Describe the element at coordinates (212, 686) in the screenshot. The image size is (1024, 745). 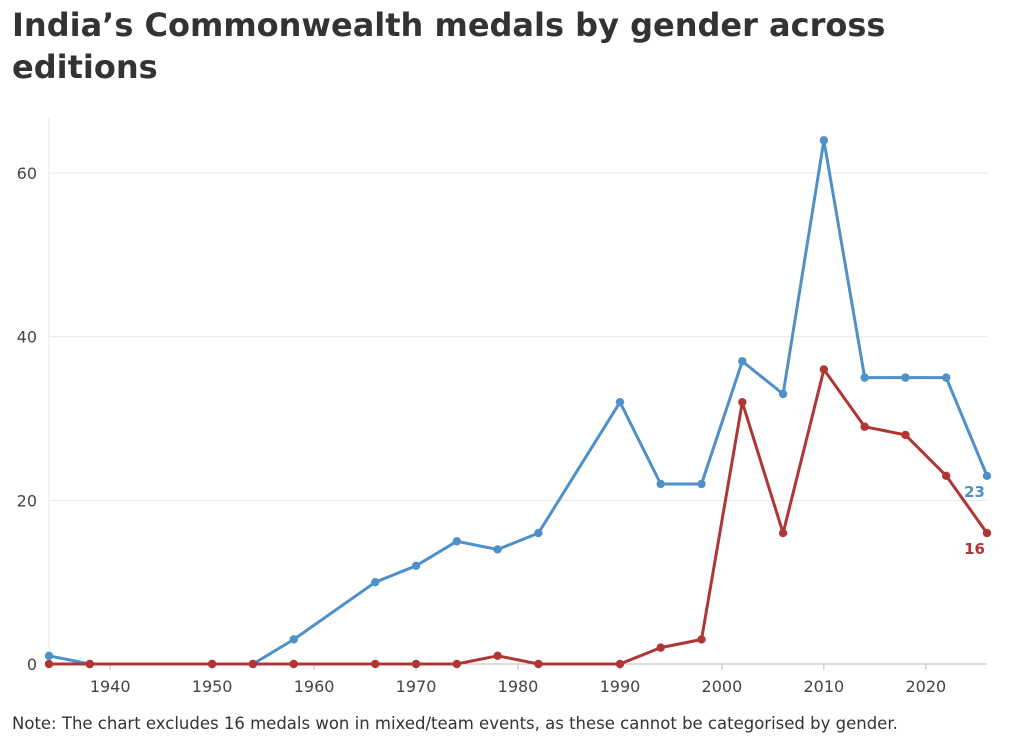
I see `x-tick-label: 1950` at that location.